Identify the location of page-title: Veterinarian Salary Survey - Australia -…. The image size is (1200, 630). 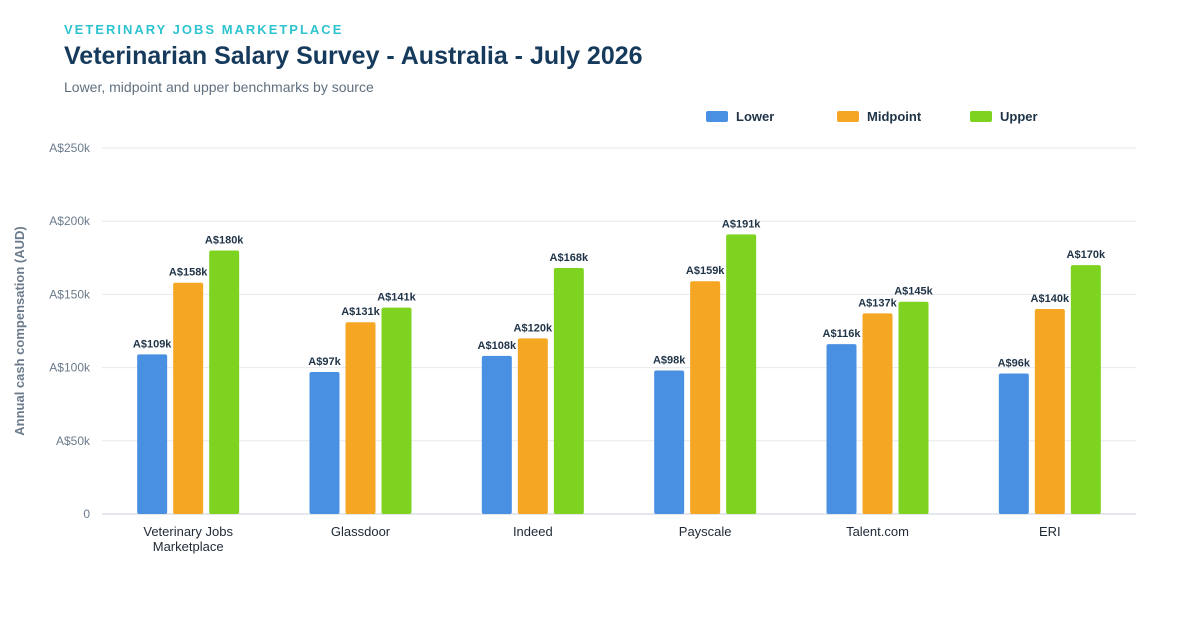
(353, 56).